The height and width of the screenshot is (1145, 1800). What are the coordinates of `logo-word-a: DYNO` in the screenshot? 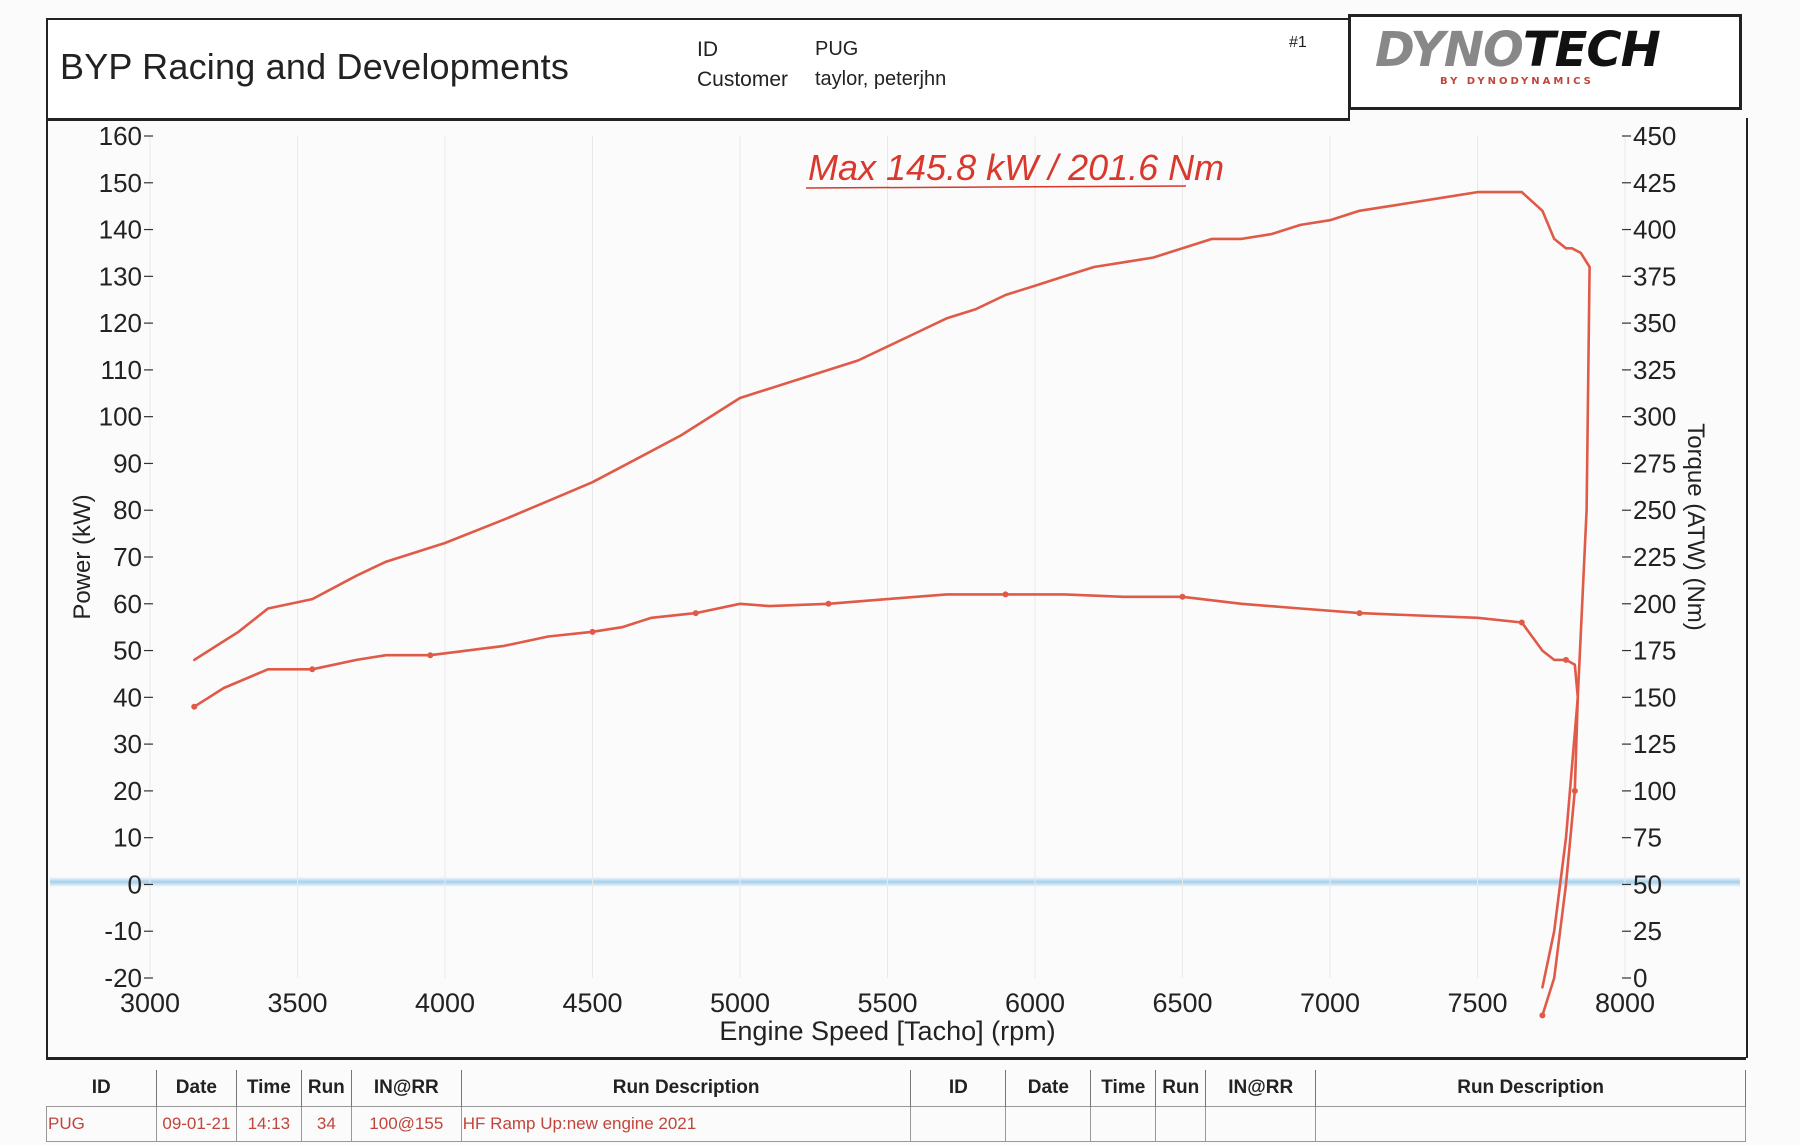 It's located at (1449, 50).